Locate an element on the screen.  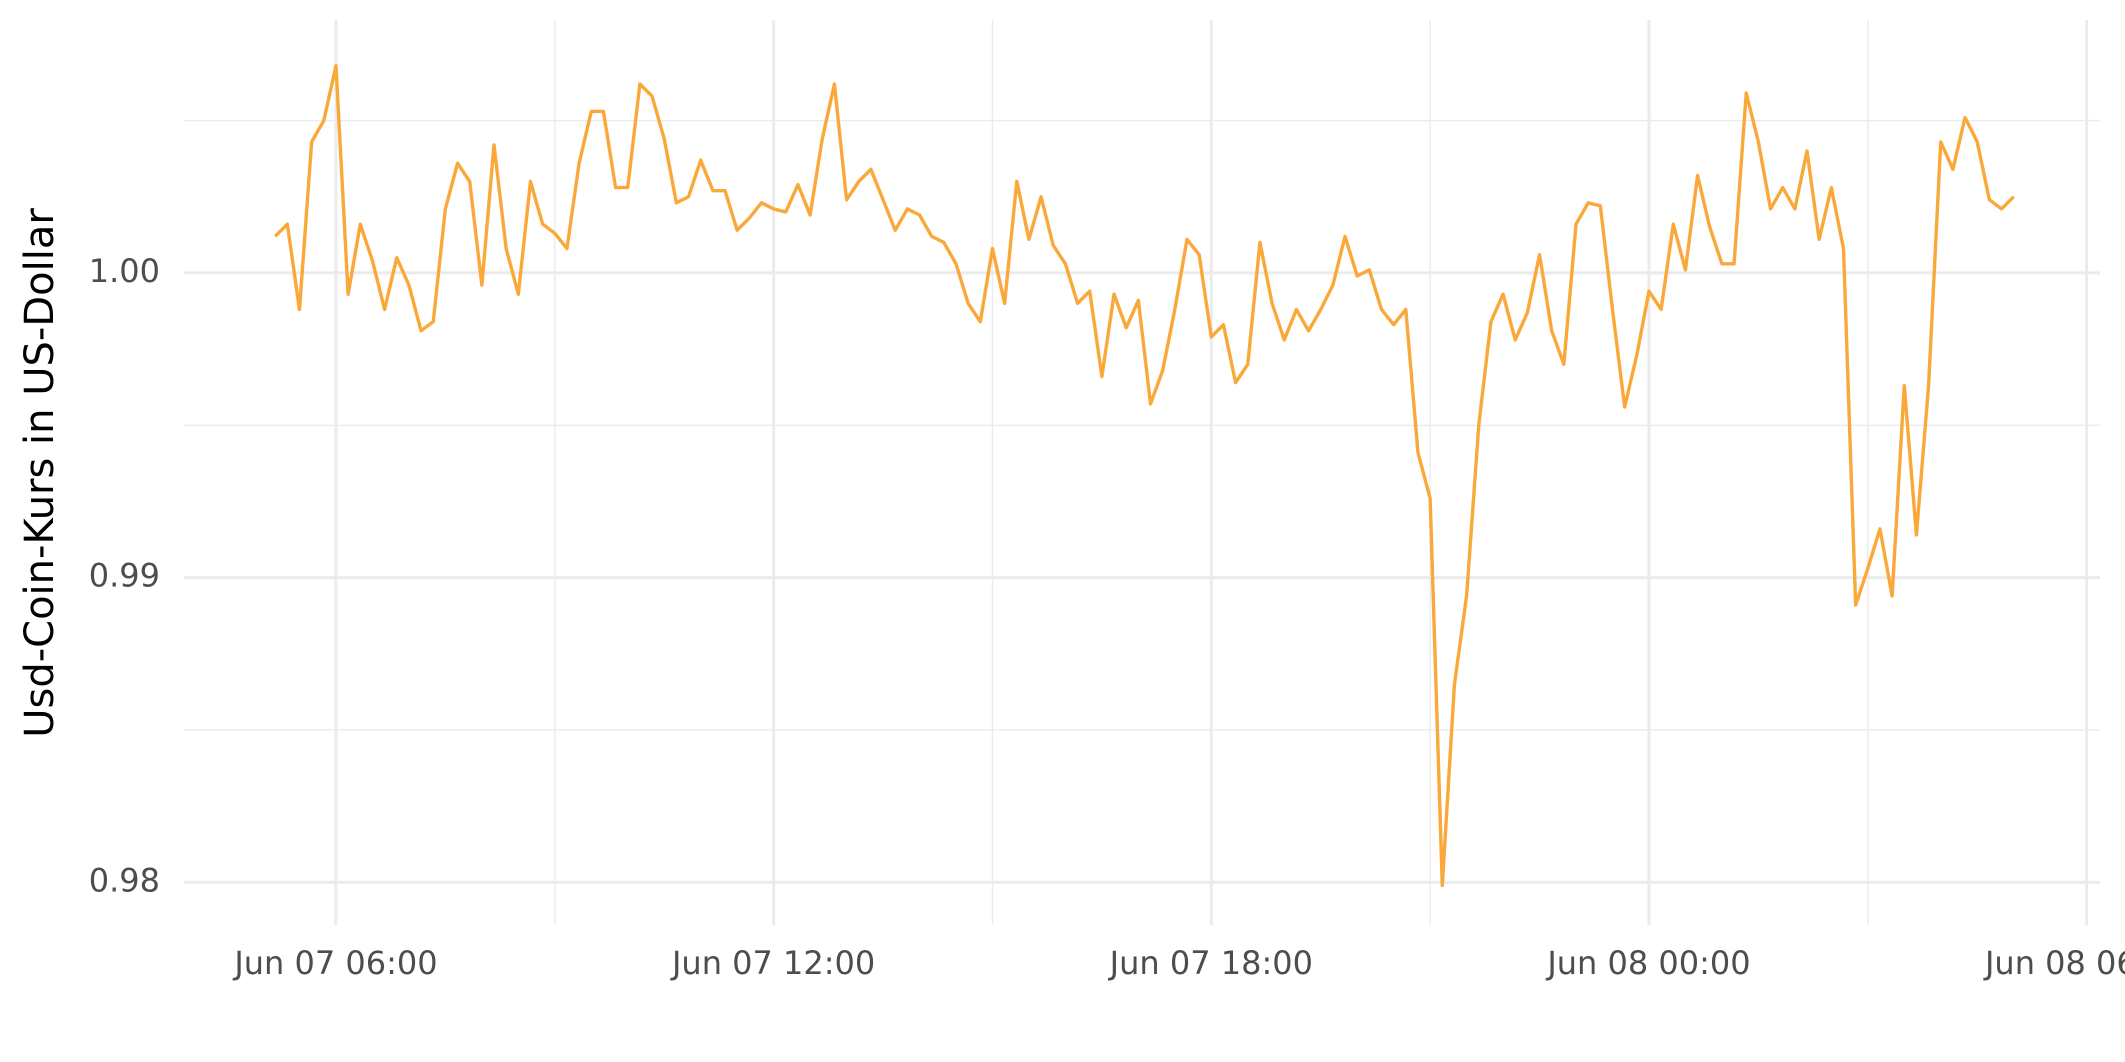
y-tick-label: 0.99 is located at coordinates (124, 576).